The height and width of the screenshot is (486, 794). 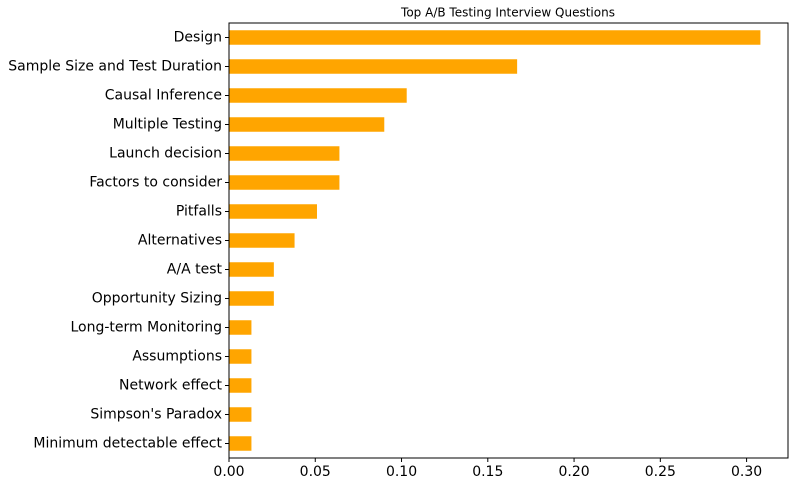 What do you see at coordinates (199, 212) in the screenshot?
I see `y-tick-label: Pitfalls` at bounding box center [199, 212].